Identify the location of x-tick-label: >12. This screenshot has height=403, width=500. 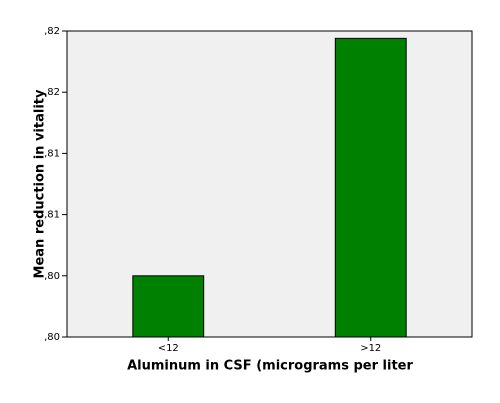
(370, 348).